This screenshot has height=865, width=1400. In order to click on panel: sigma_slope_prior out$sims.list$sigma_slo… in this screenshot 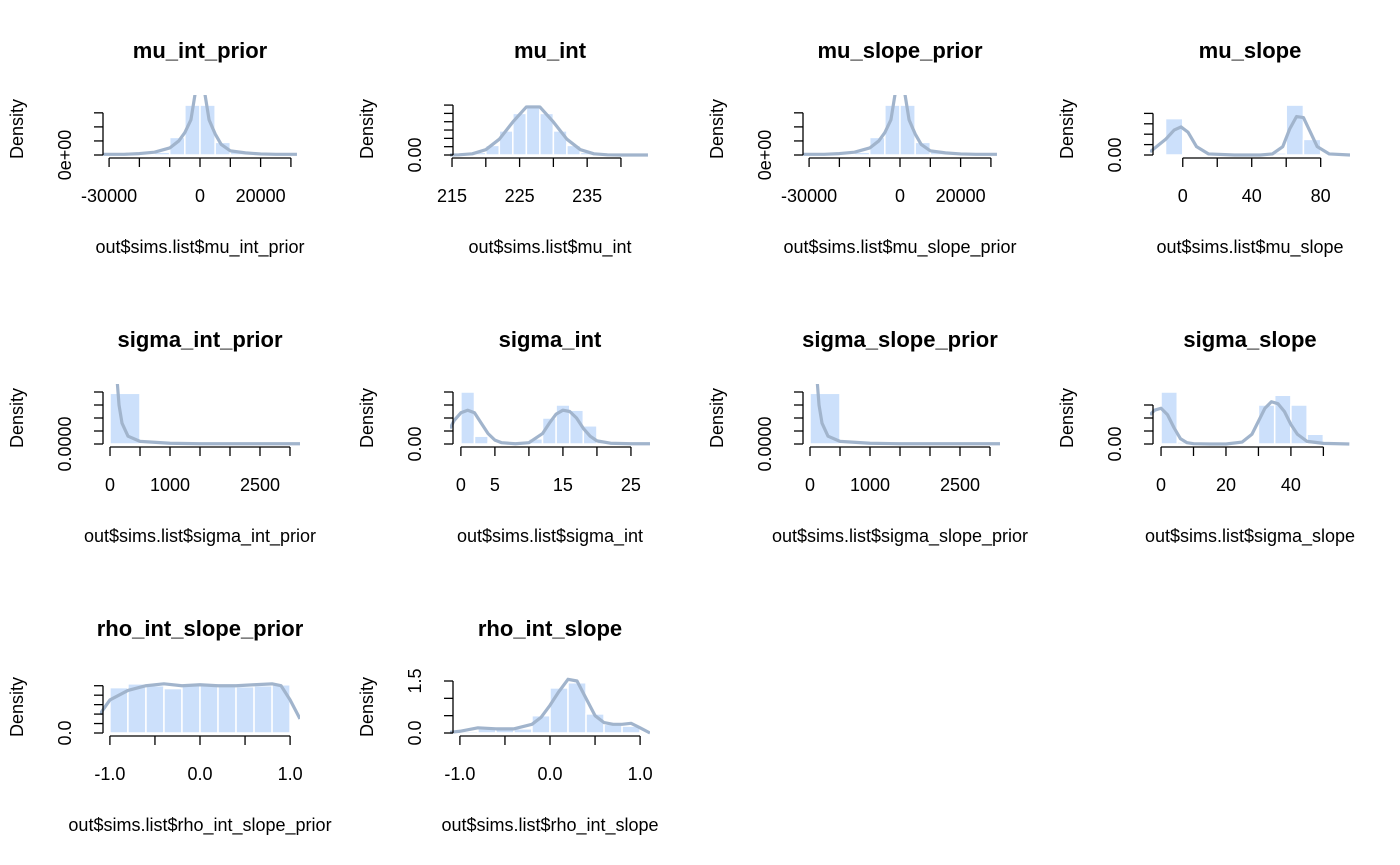, I will do `click(867, 437)`.